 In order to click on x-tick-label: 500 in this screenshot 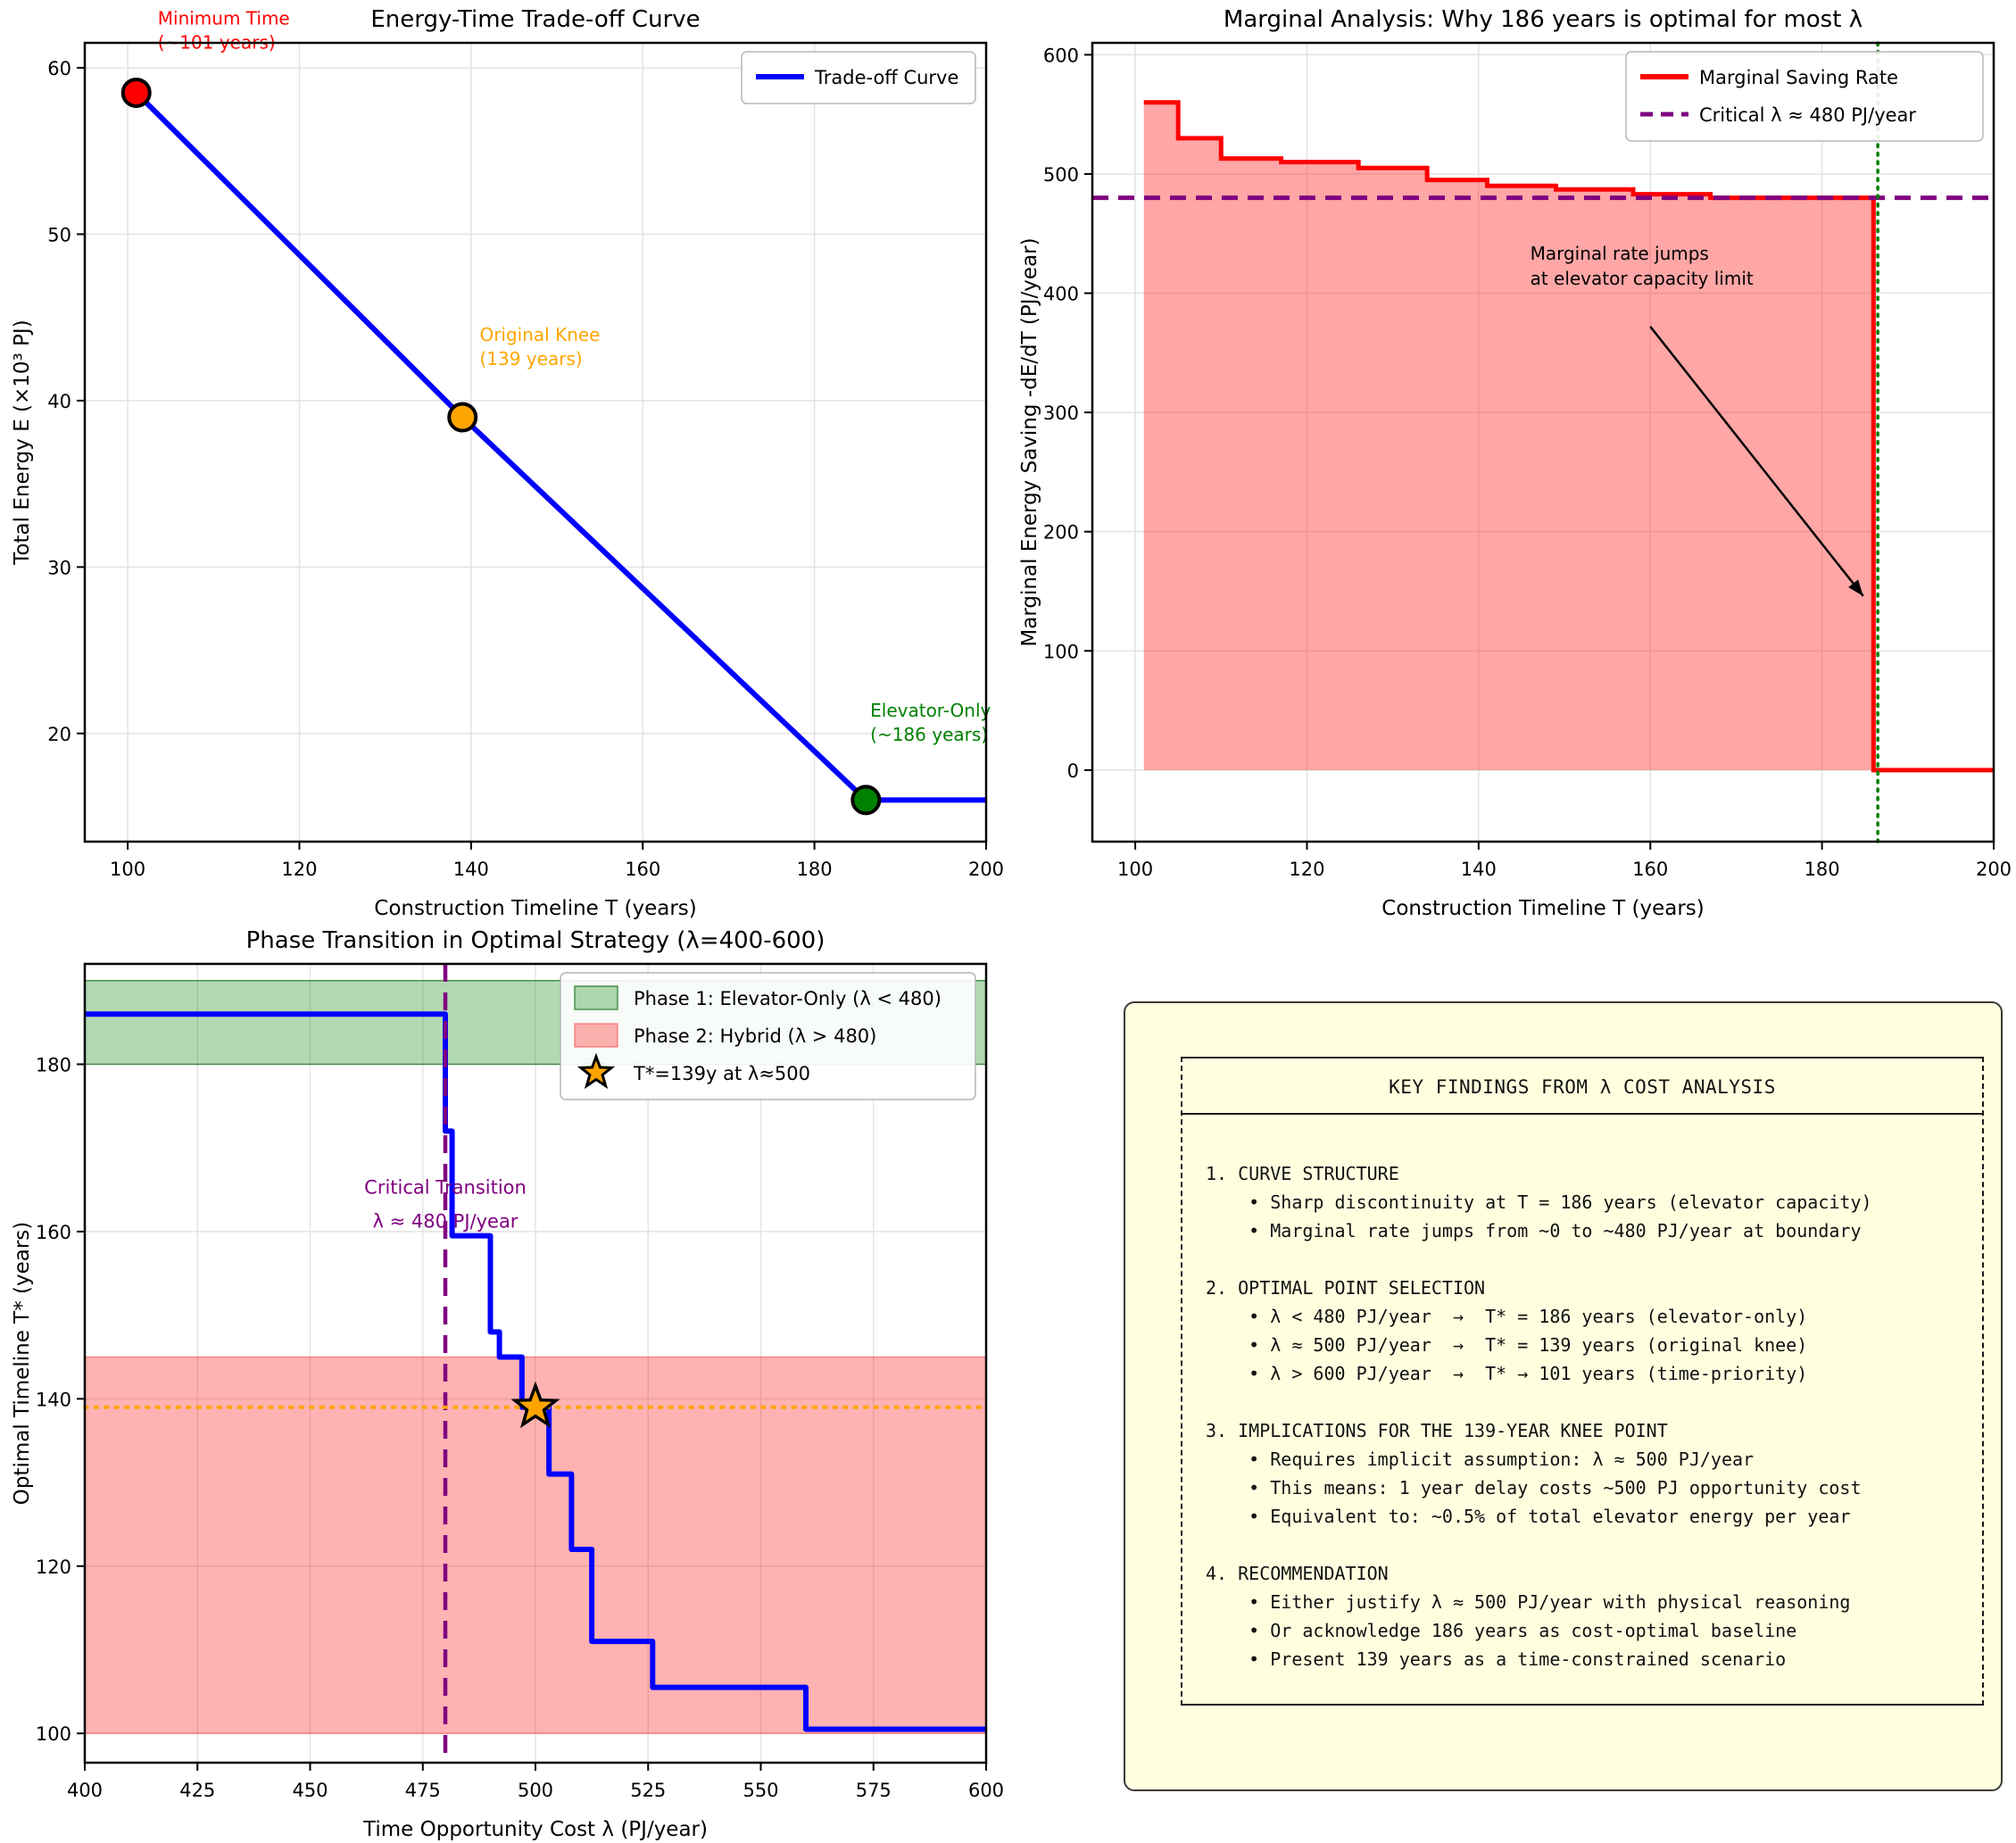, I will do `click(535, 1790)`.